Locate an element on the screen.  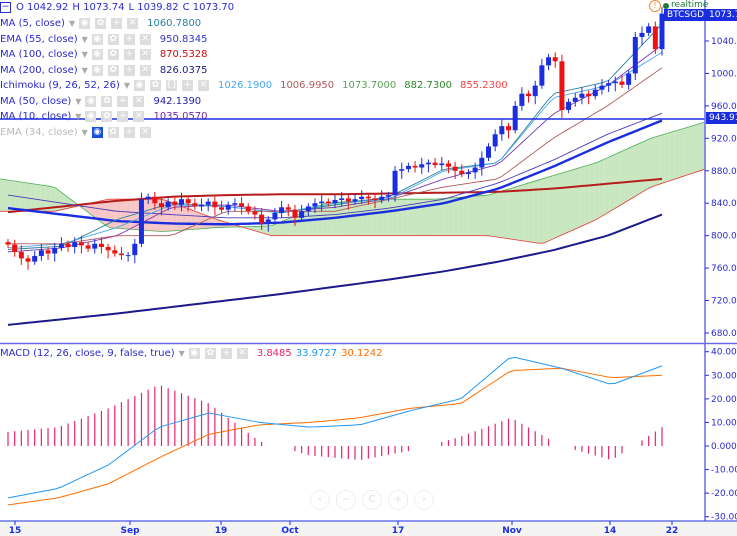
hline-price-tag: 943.91 is located at coordinates (721, 118).